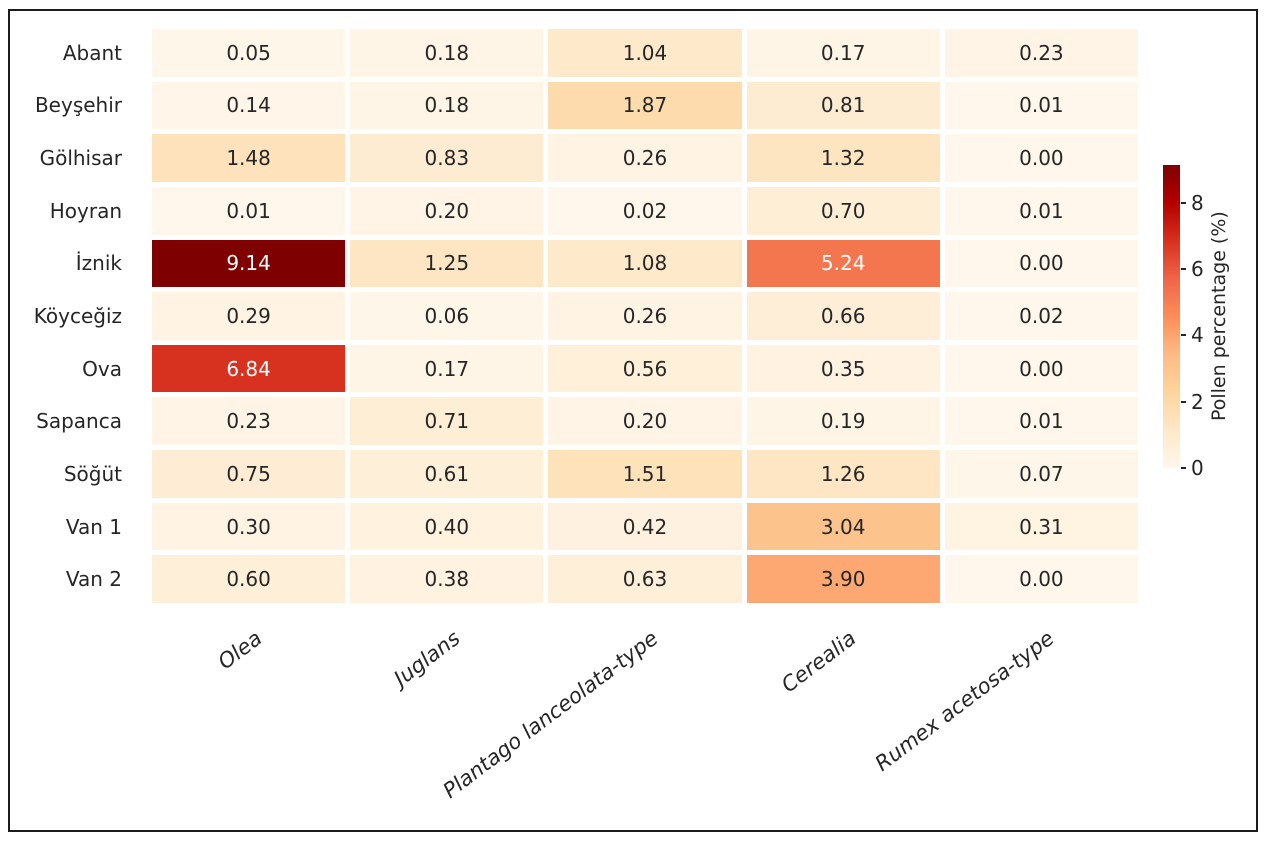  What do you see at coordinates (447, 579) in the screenshot?
I see `heatmap-cell: 0.38` at bounding box center [447, 579].